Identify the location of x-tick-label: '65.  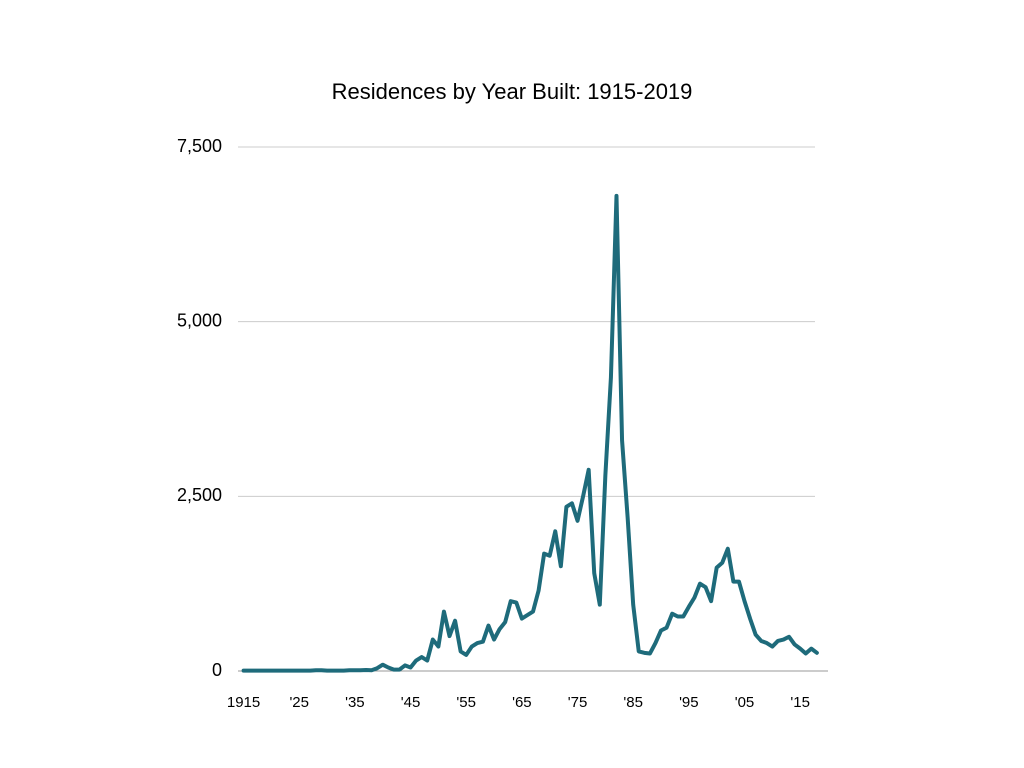
(522, 702).